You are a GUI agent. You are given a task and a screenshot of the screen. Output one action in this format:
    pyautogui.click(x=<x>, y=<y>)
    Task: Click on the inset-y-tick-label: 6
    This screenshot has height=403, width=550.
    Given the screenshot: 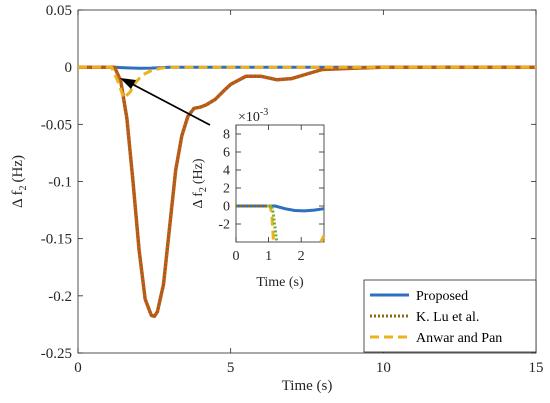 What is the action you would take?
    pyautogui.click(x=226, y=153)
    